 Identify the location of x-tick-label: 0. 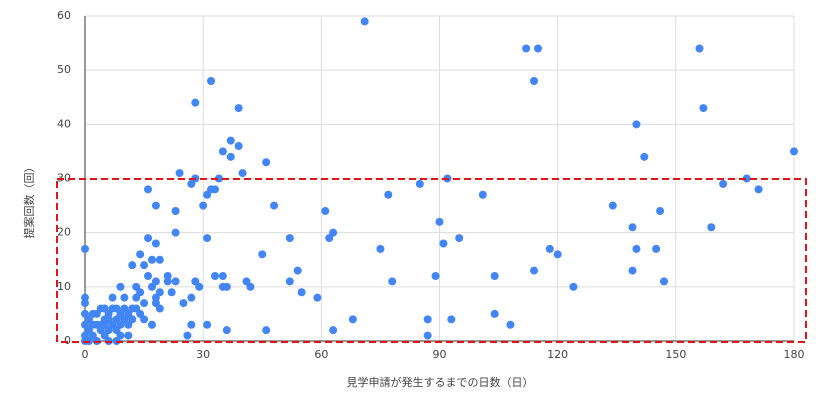
(85, 354).